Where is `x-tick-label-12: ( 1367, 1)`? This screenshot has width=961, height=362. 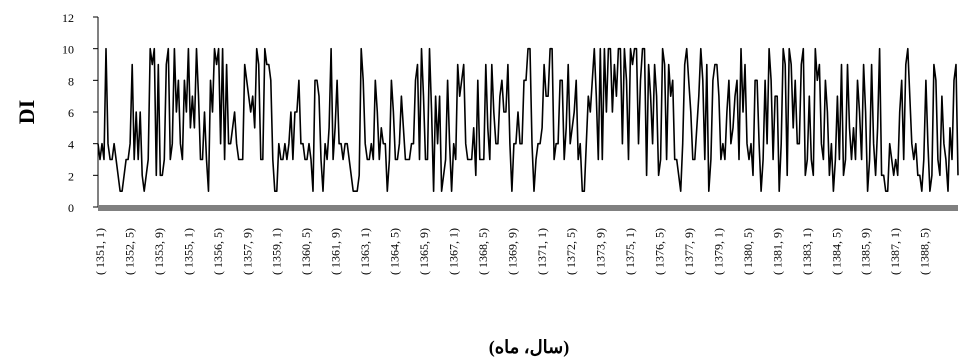 x-tick-label-12: ( 1367, 1) is located at coordinates (453, 251).